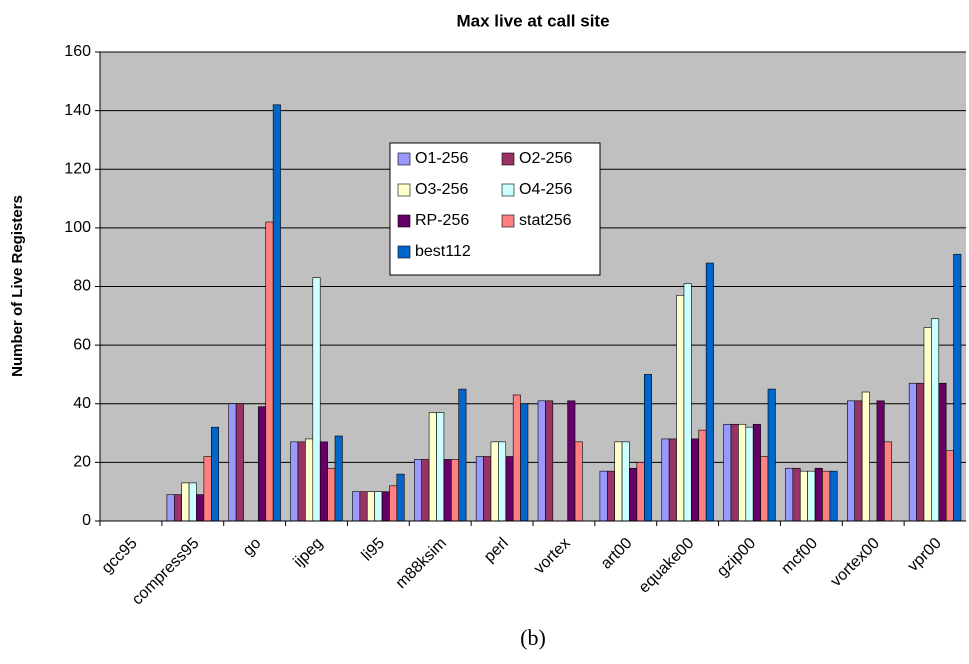  What do you see at coordinates (82, 344) in the screenshot?
I see `y-tick-label: 60` at bounding box center [82, 344].